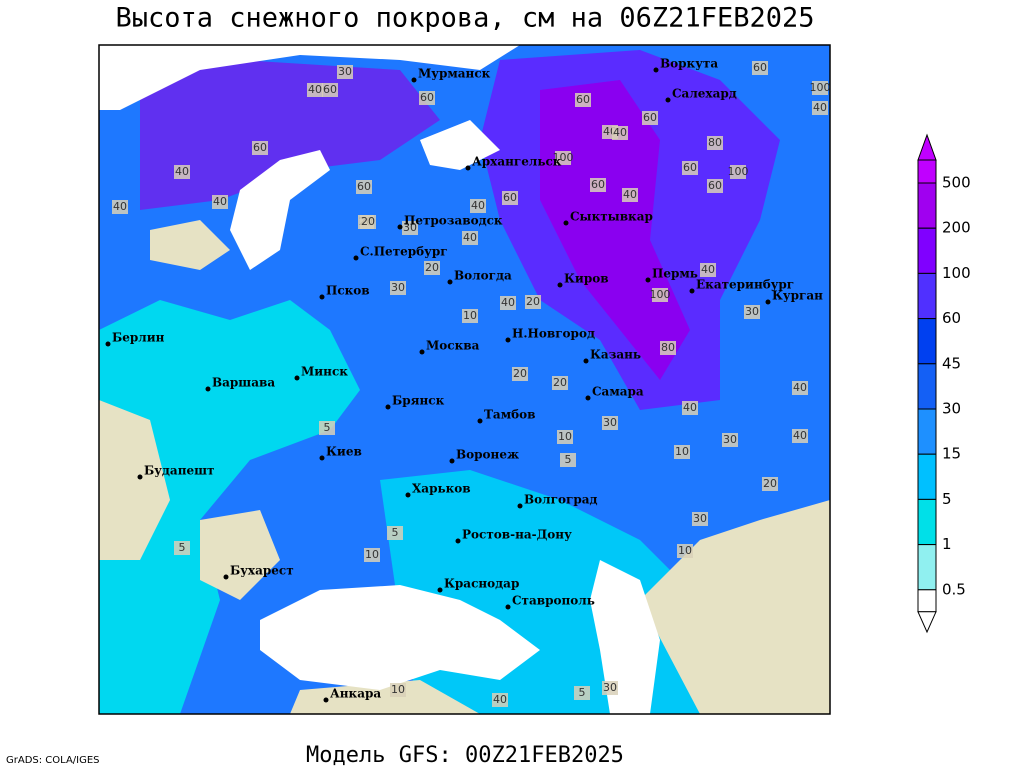 The height and width of the screenshot is (768, 1024). What do you see at coordinates (517, 162) in the screenshot?
I see `city-label: Архангельск` at bounding box center [517, 162].